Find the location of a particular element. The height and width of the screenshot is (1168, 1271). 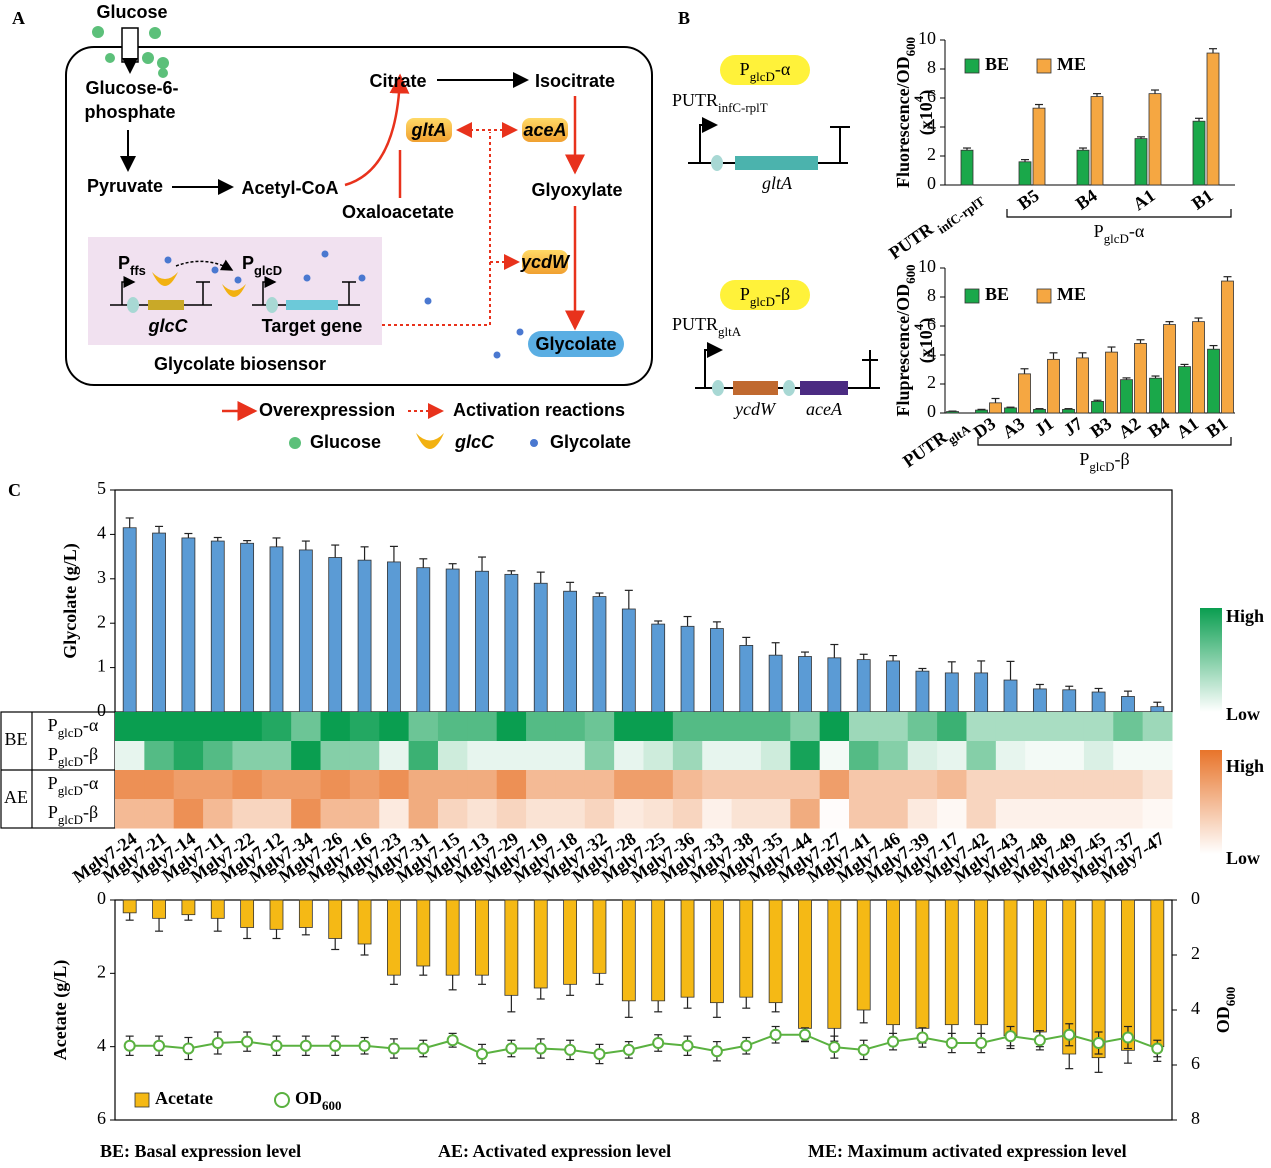

legend-swatch is located at coordinates (1044, 66).